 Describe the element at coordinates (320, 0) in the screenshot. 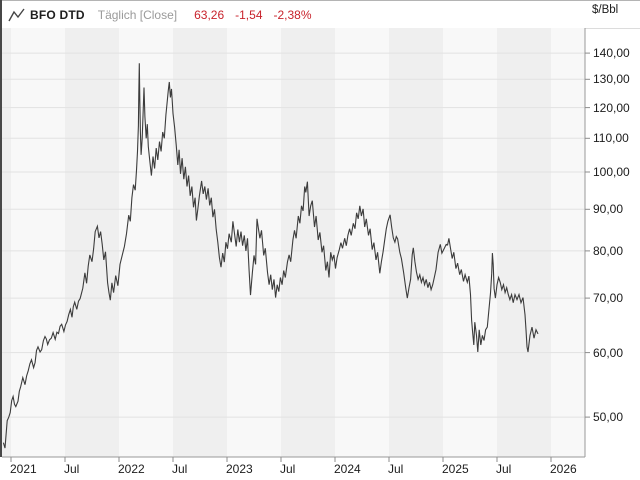

I see `top-border` at that location.